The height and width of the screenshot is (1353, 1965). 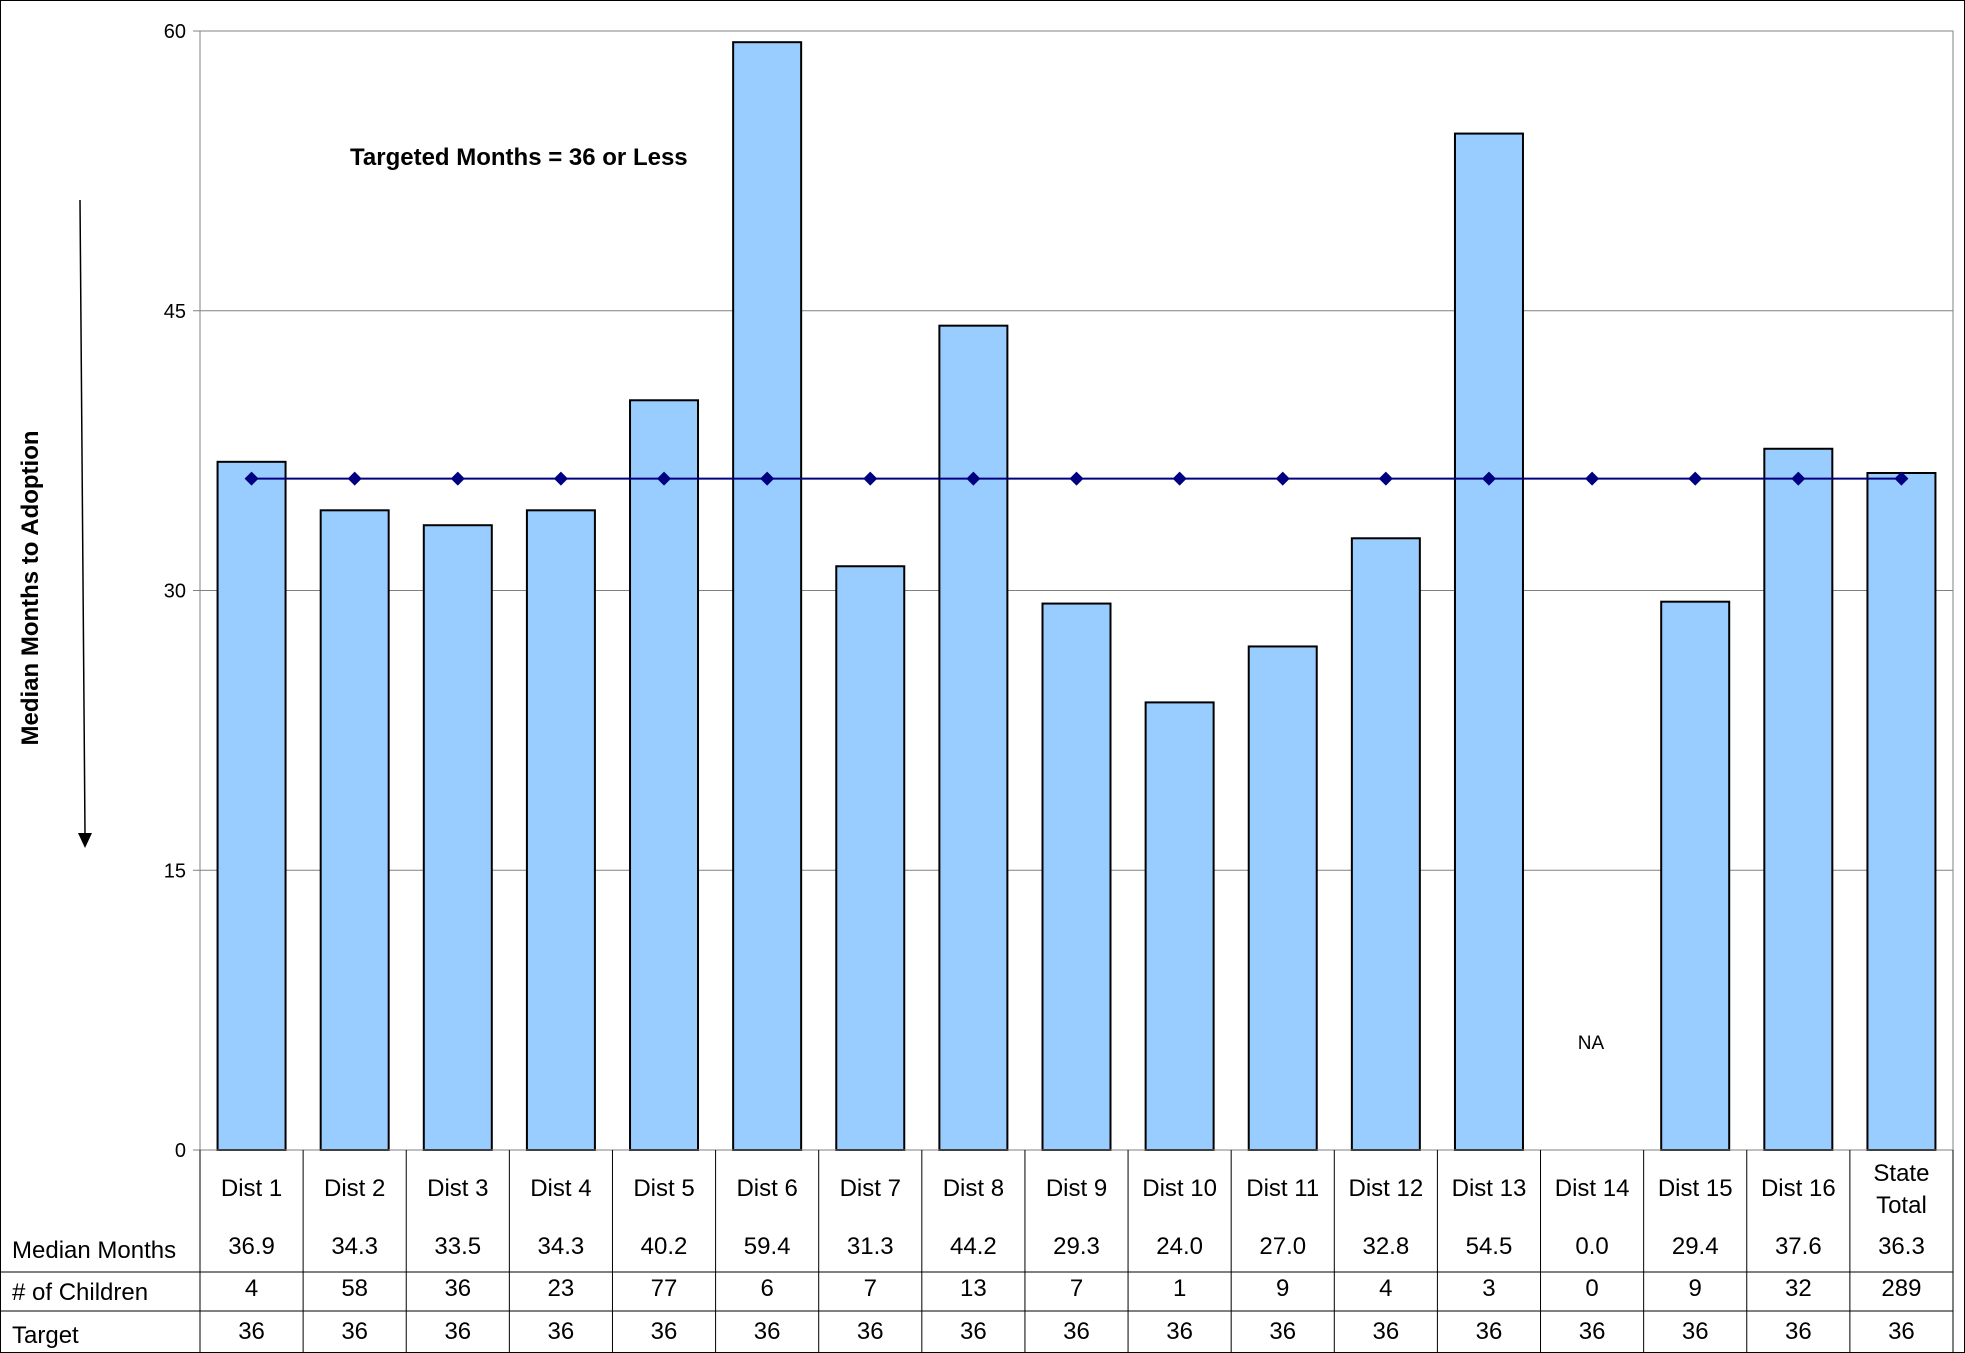 I want to click on category-label: State, so click(x=1901, y=1173).